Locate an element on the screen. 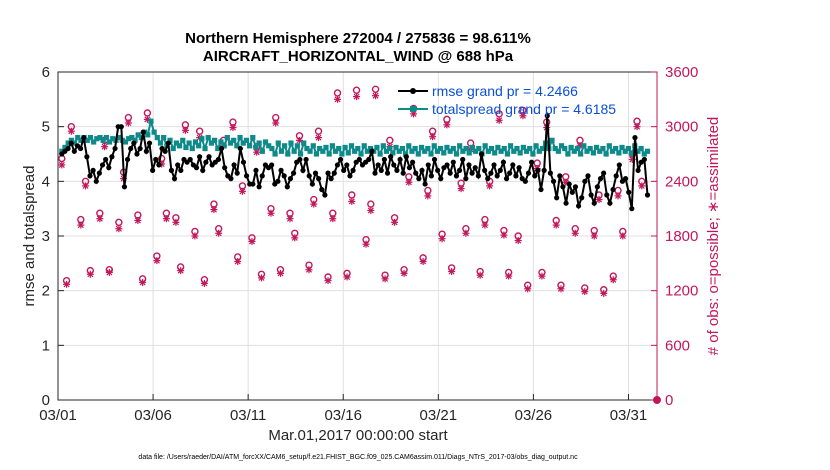 The image size is (830, 470). y-tick-label-right: 2400 is located at coordinates (681, 181).